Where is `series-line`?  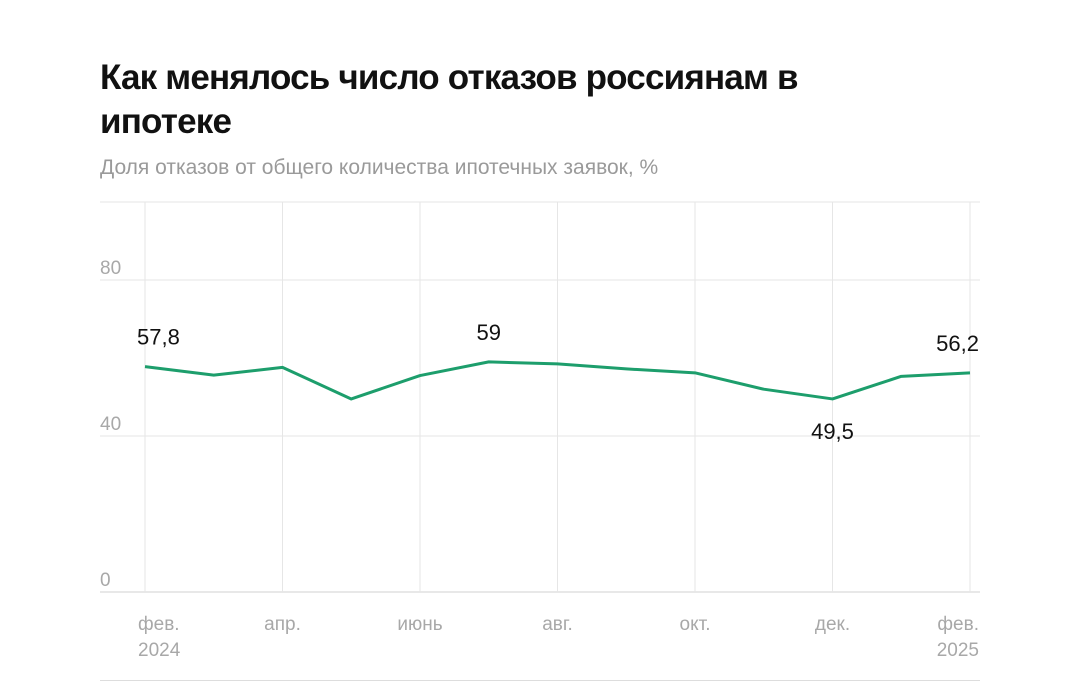
series-line is located at coordinates (557, 380).